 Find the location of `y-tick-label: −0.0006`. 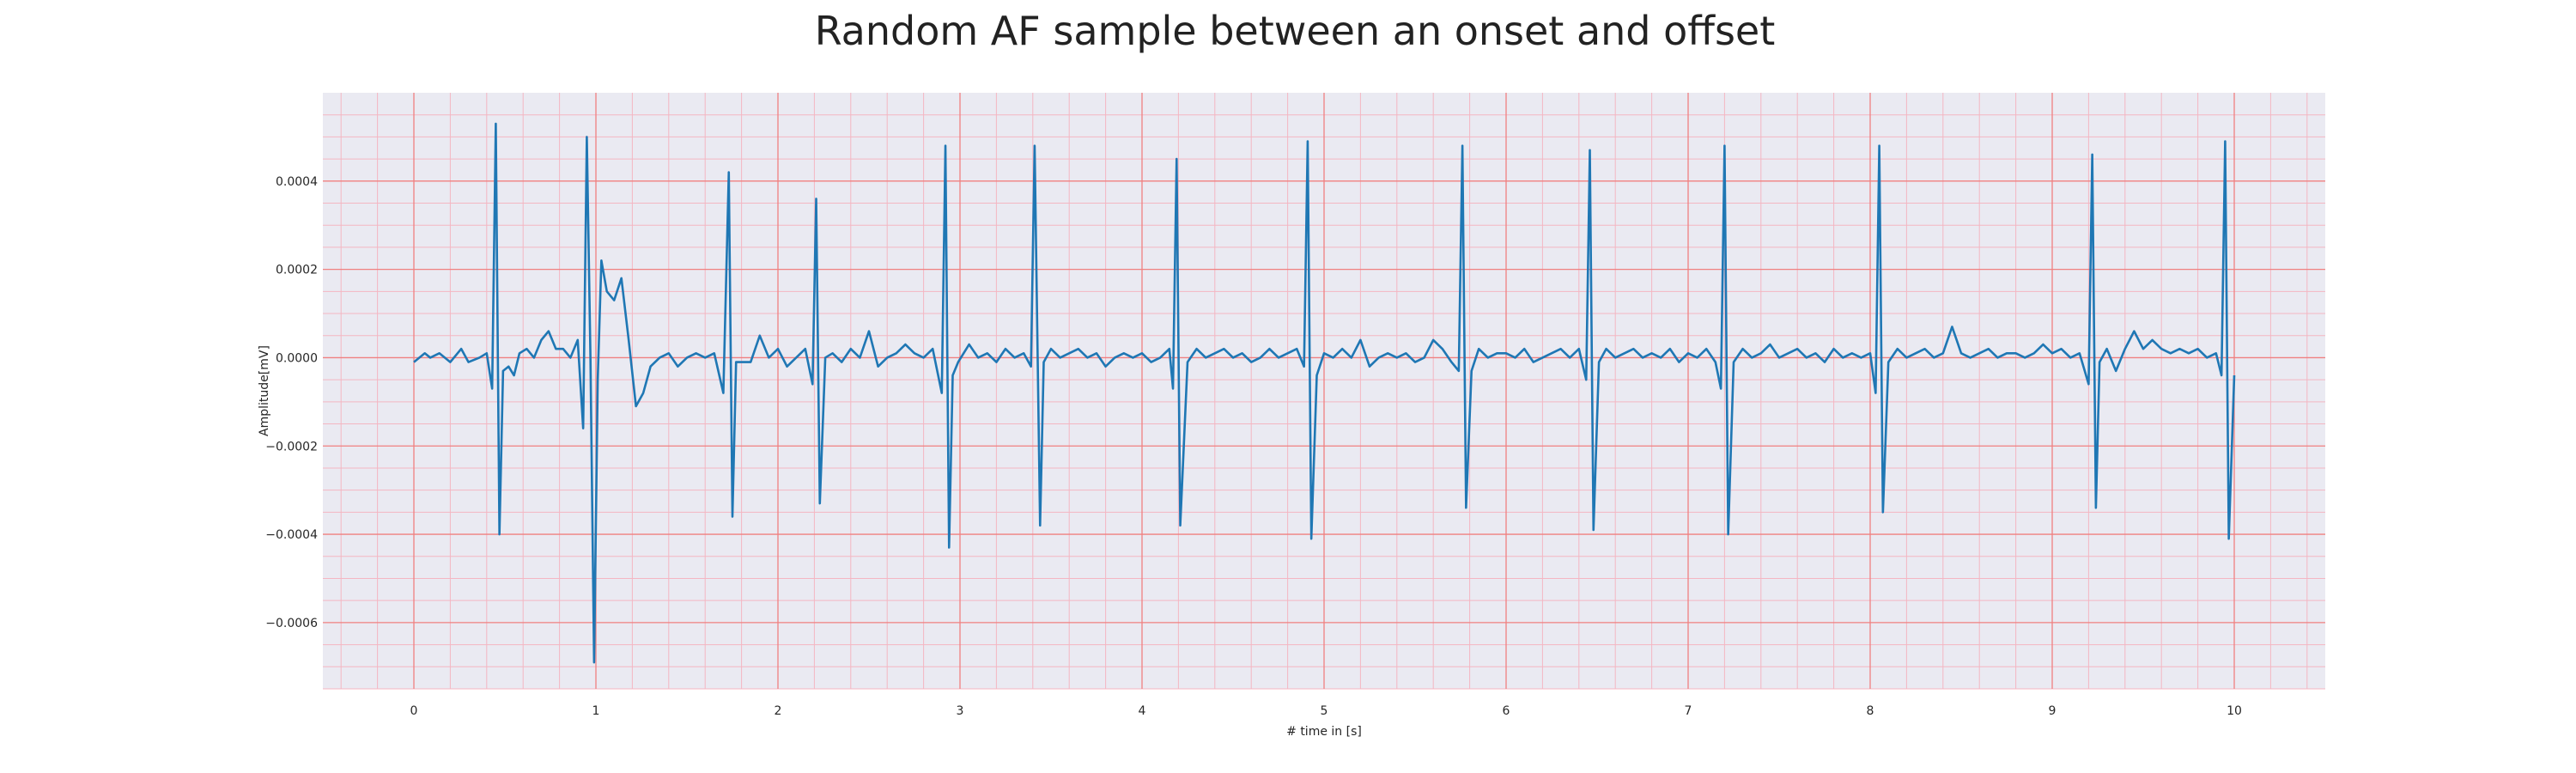

y-tick-label: −0.0006 is located at coordinates (291, 623).